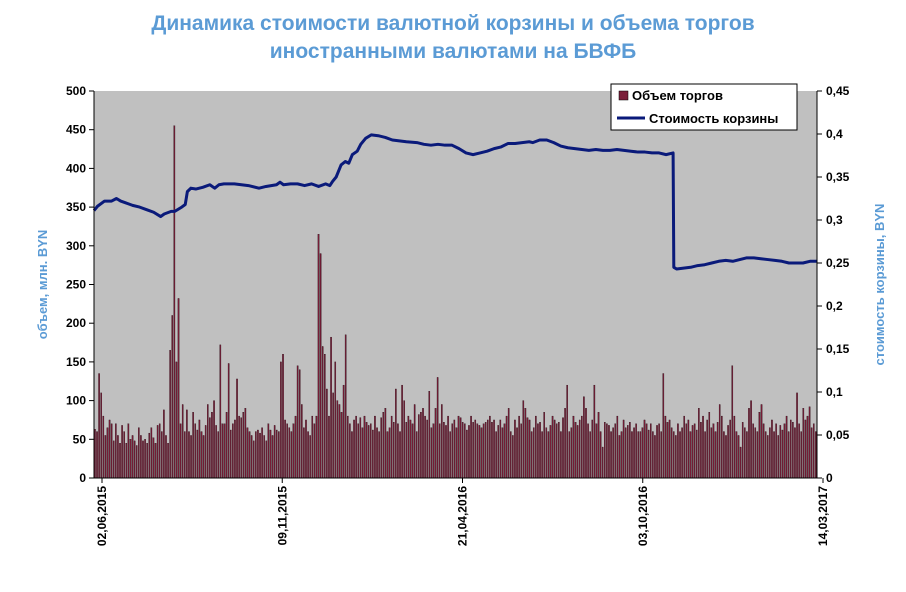 This screenshot has width=906, height=592. What do you see at coordinates (42, 285) in the screenshot?
I see `y-axis-left-label: объем, млн. BYN` at bounding box center [42, 285].